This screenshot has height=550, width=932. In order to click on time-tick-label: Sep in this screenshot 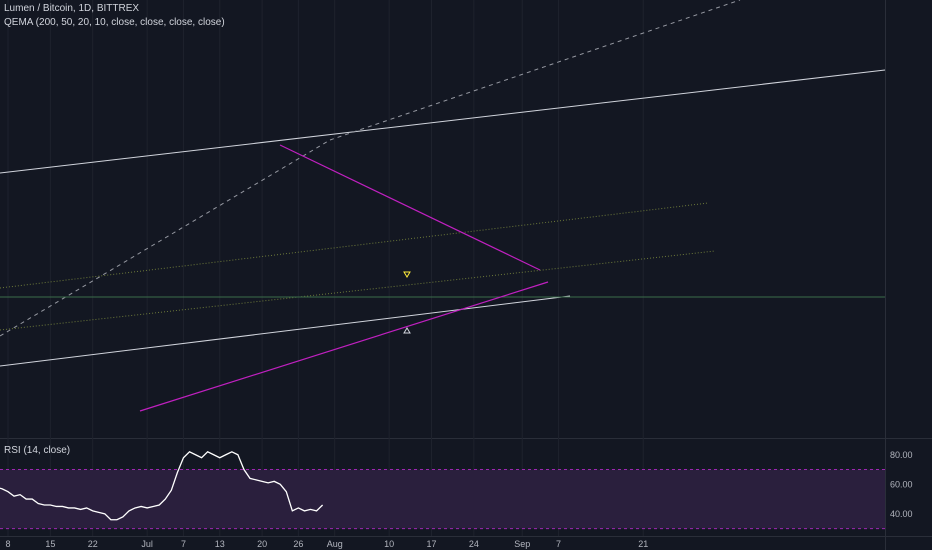, I will do `click(522, 544)`.